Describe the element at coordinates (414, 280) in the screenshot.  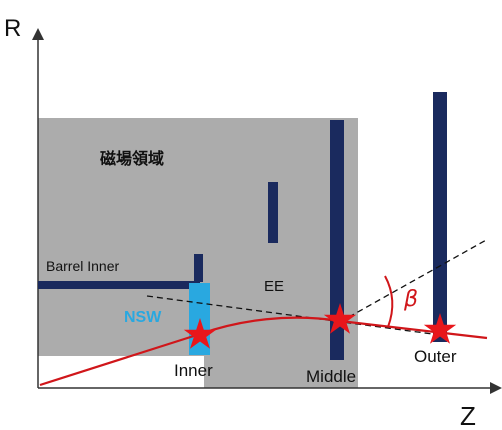
I see `middle-track-tangent-line` at that location.